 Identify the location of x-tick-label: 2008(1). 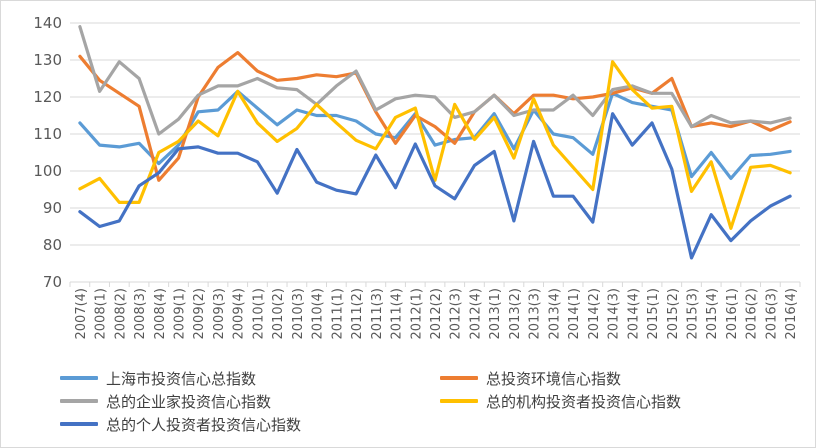
(101, 314).